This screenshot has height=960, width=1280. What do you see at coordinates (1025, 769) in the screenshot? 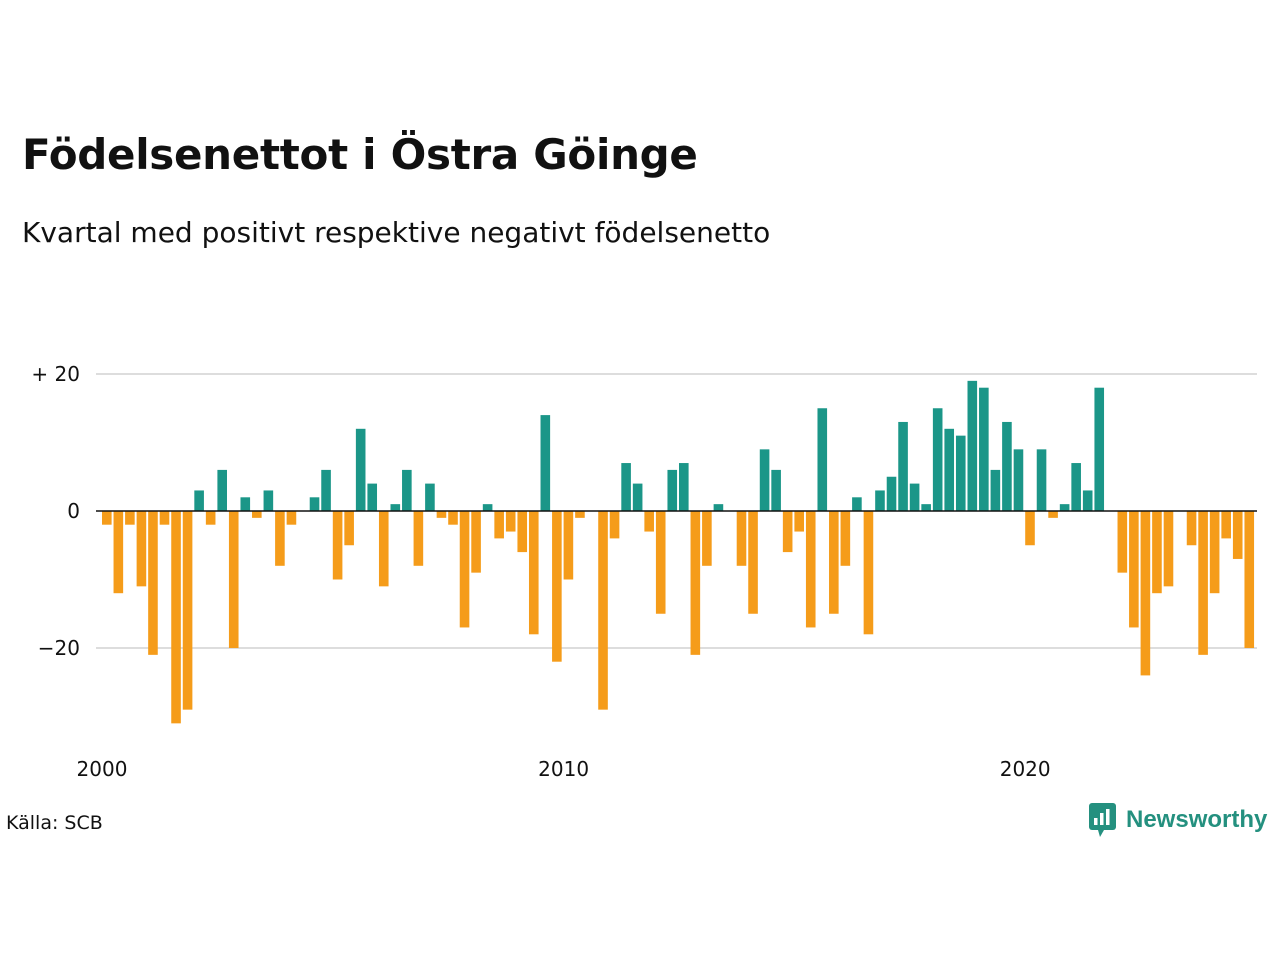
I see `x-tick-label: 2020` at bounding box center [1025, 769].